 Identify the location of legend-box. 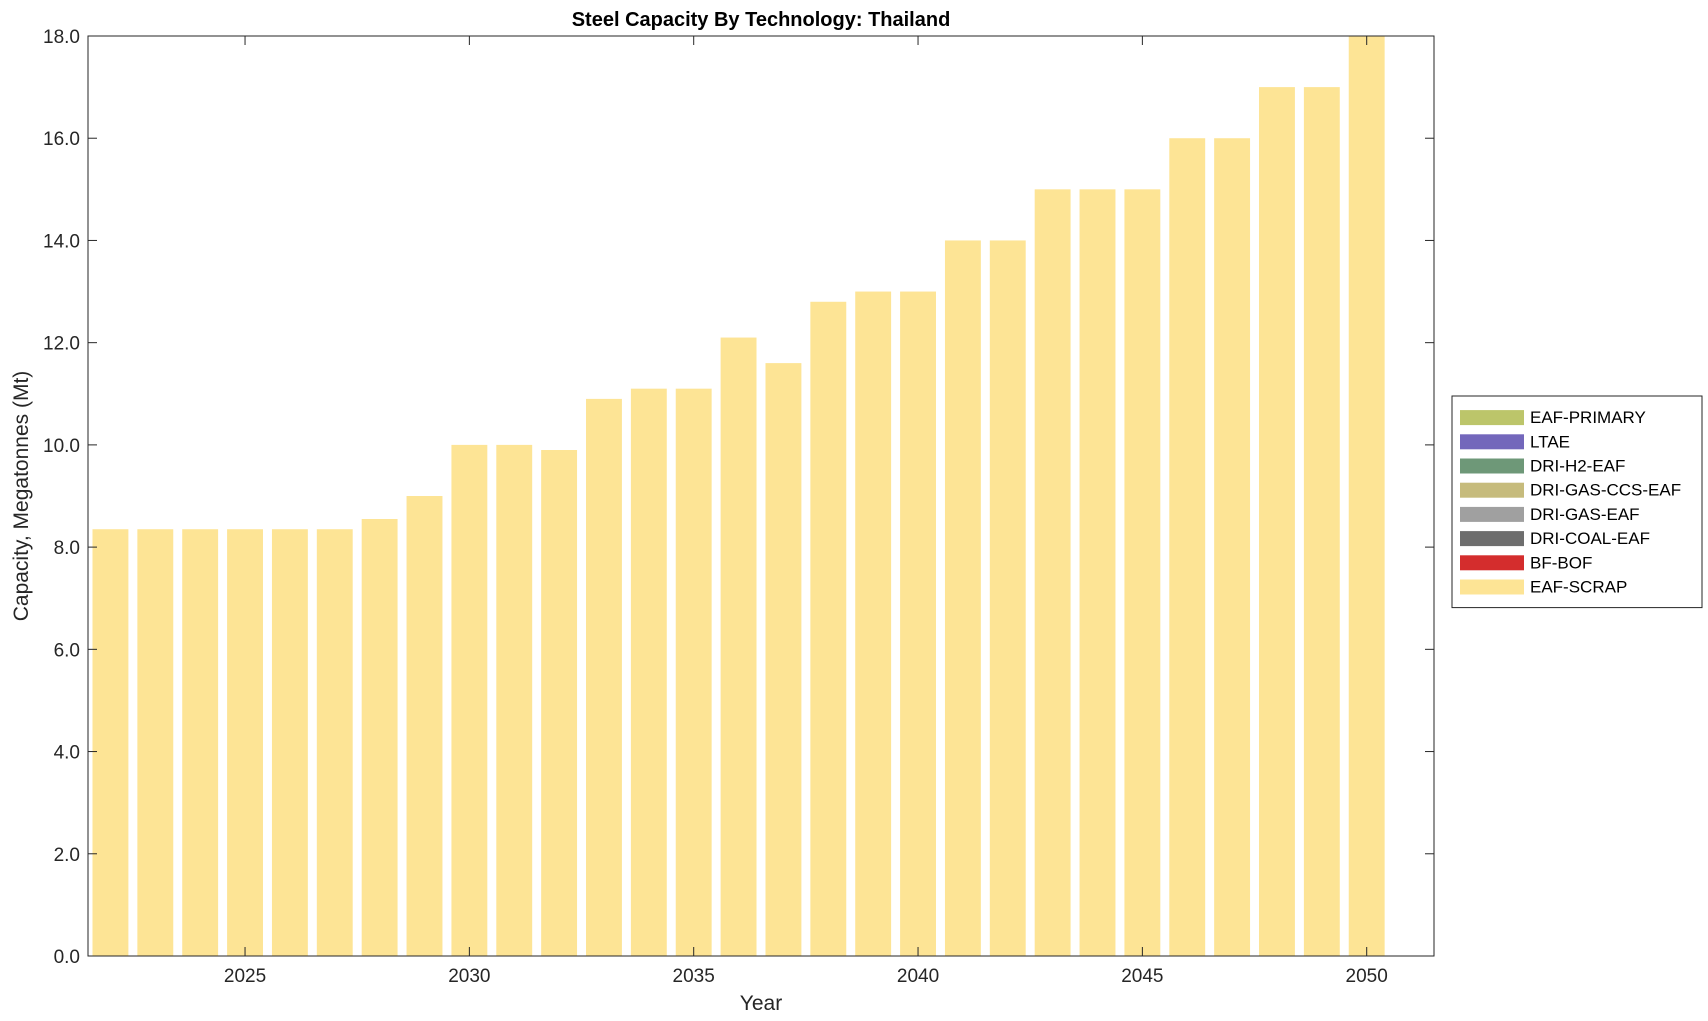
(1577, 502).